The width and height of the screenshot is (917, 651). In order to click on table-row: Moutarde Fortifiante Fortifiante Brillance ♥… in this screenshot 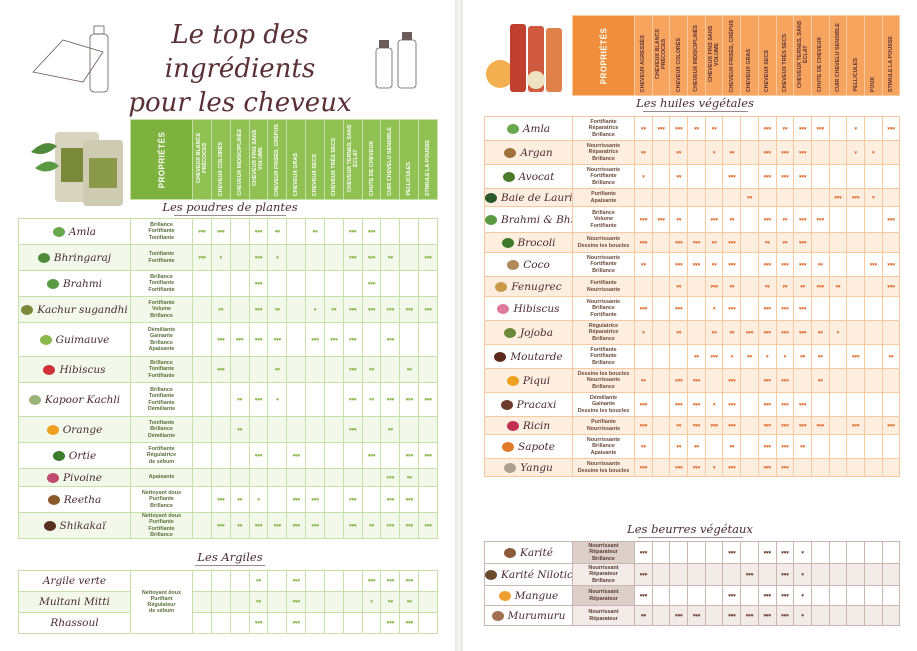, I will do `click(692, 356)`.